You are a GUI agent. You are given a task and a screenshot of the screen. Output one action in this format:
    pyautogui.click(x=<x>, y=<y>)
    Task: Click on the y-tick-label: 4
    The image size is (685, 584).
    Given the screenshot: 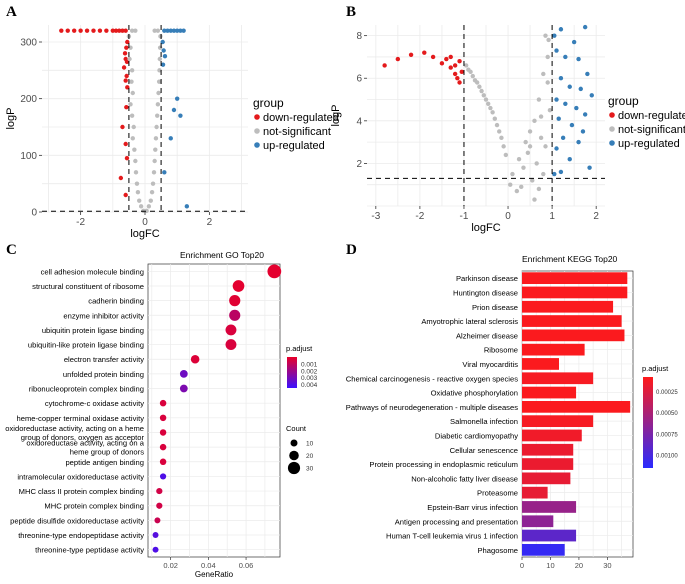 What is the action you would take?
    pyautogui.click(x=359, y=121)
    